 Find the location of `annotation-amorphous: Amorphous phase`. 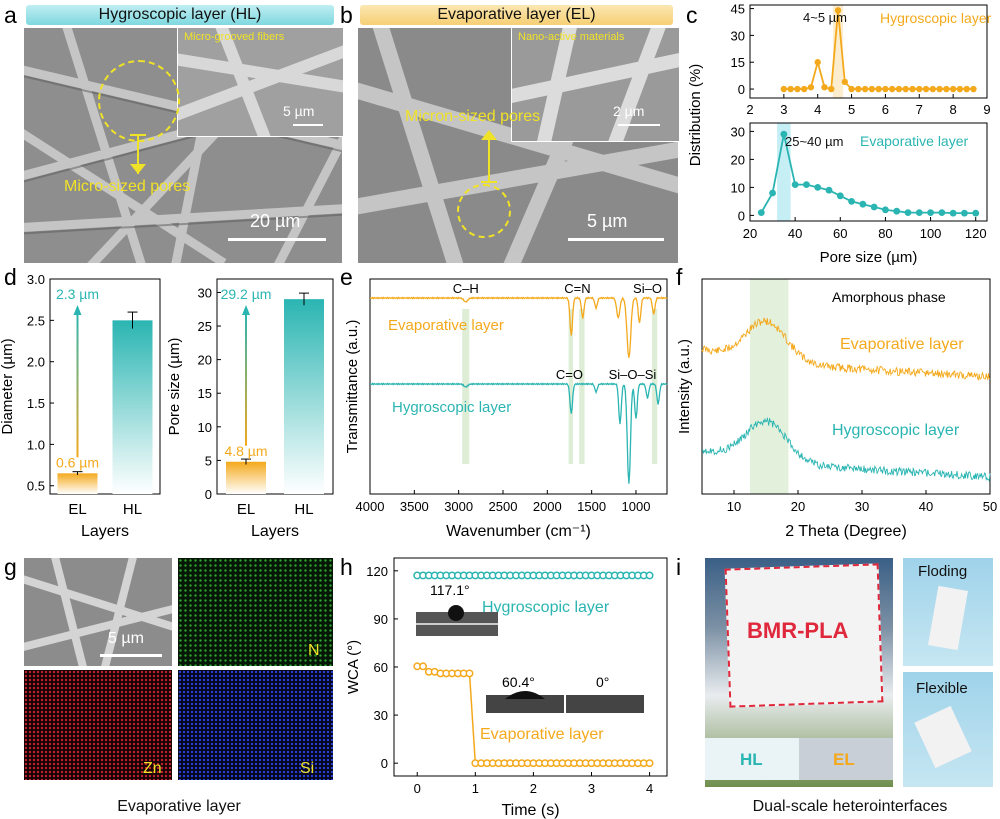

annotation-amorphous: Amorphous phase is located at coordinates (889, 297).